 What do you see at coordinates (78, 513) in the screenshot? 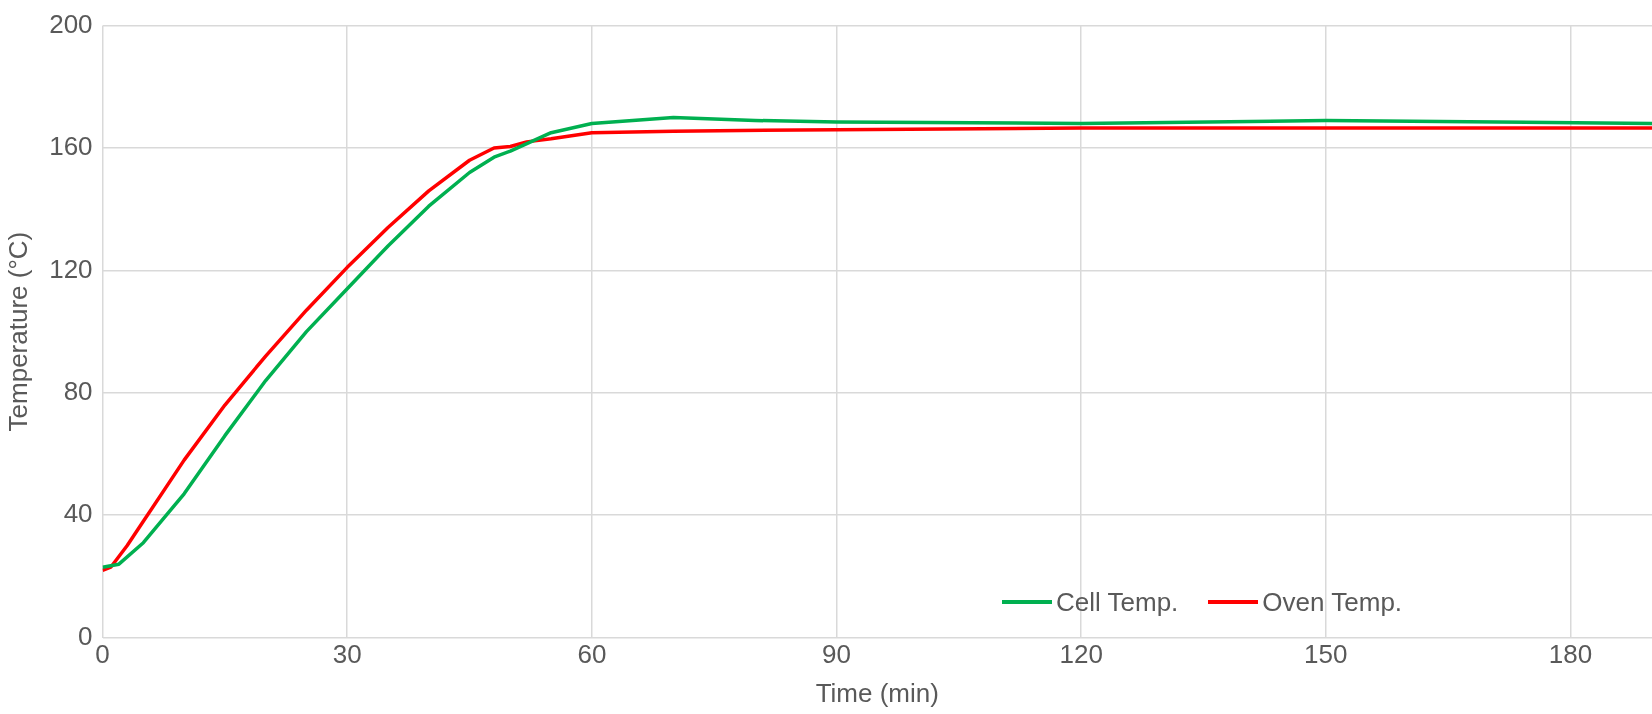
I see `y-tick-label: 40` at bounding box center [78, 513].